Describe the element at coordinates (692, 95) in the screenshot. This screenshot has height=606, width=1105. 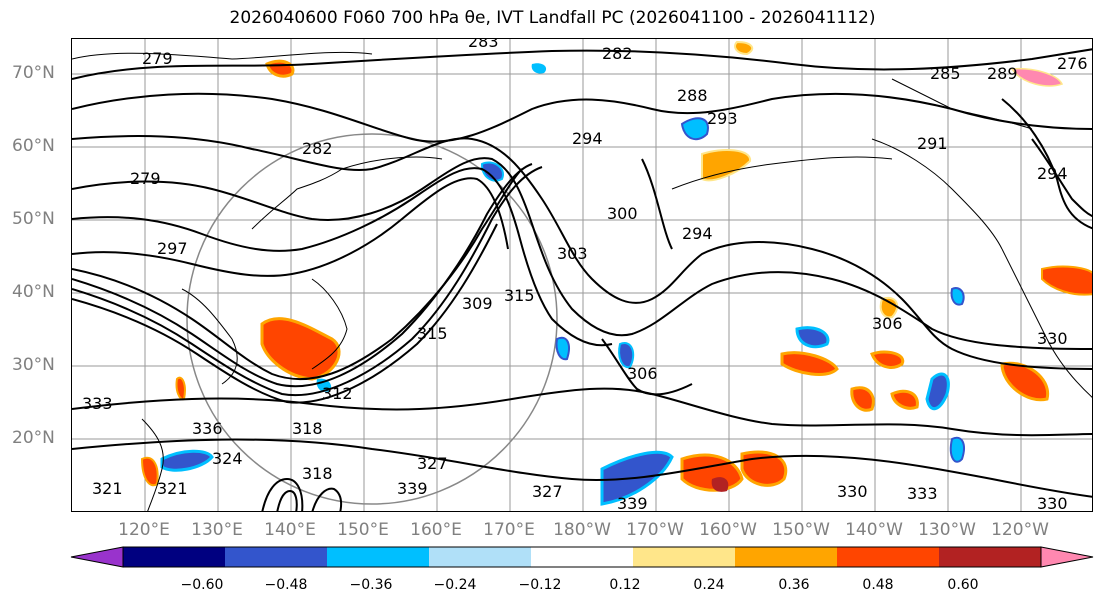
I see `contour-label: 288` at that location.